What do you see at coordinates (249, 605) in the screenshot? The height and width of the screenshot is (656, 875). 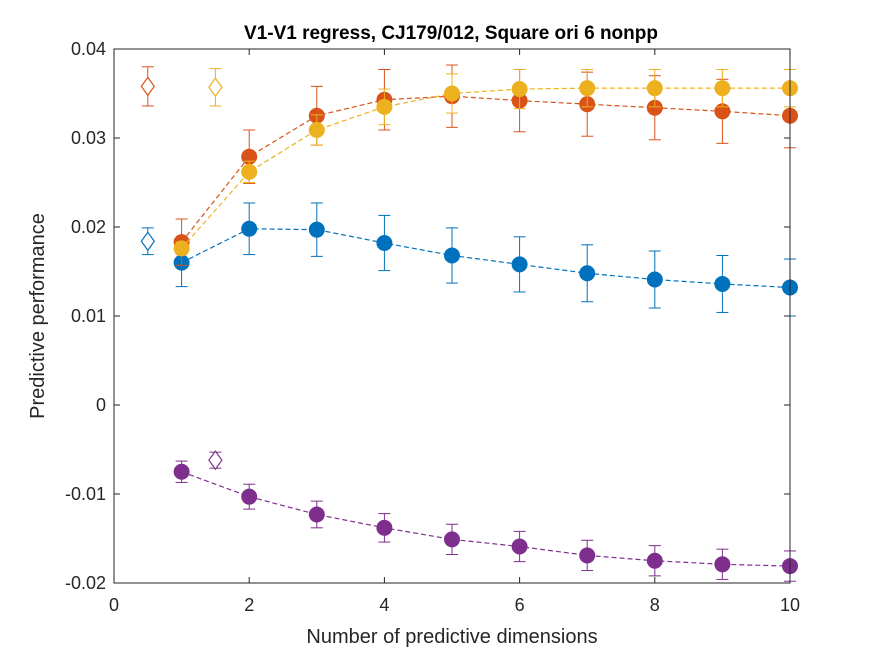 I see `x-tick-label: 2` at bounding box center [249, 605].